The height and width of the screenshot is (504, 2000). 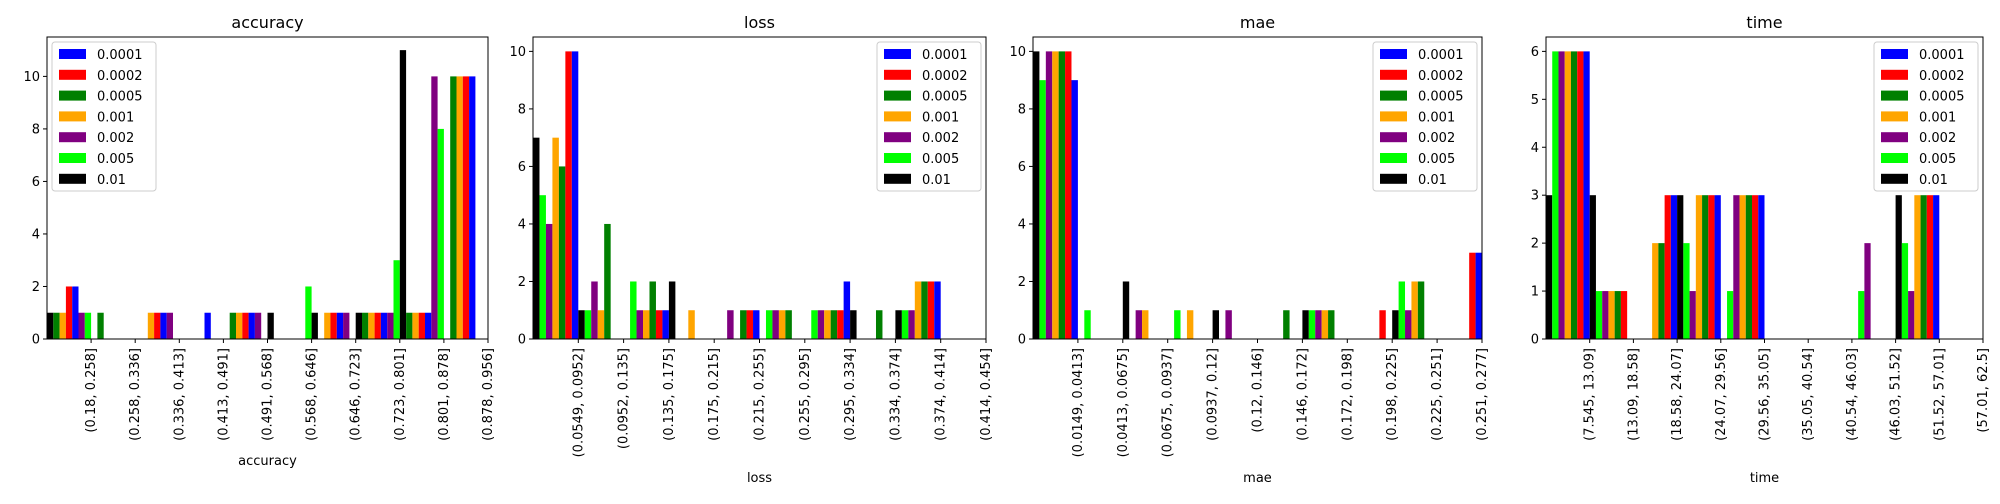 What do you see at coordinates (1414, 310) in the screenshot?
I see `bar-0.001-9` at bounding box center [1414, 310].